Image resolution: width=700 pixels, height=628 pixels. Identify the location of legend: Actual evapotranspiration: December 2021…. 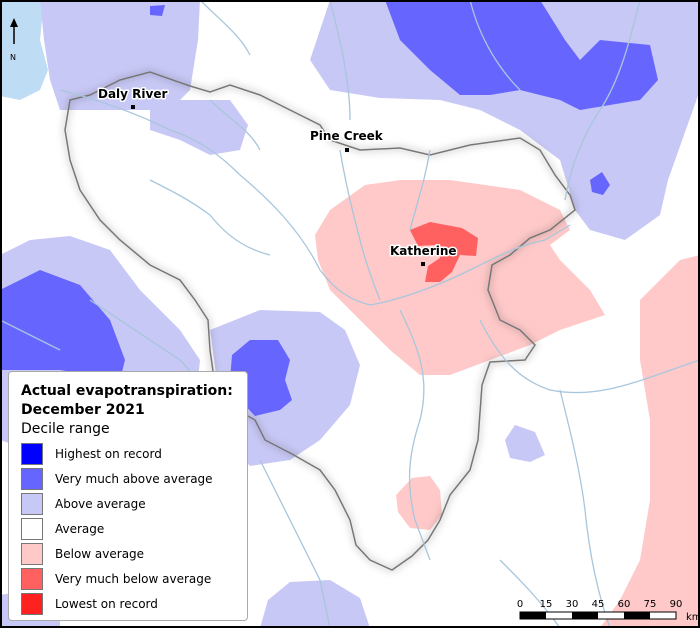
(128, 496).